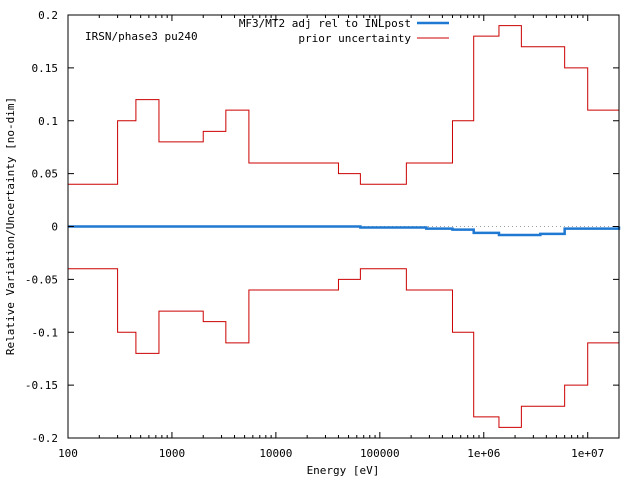 The image size is (640, 485). Describe the element at coordinates (54, 227) in the screenshot. I see `y-tick-label: 0` at that location.